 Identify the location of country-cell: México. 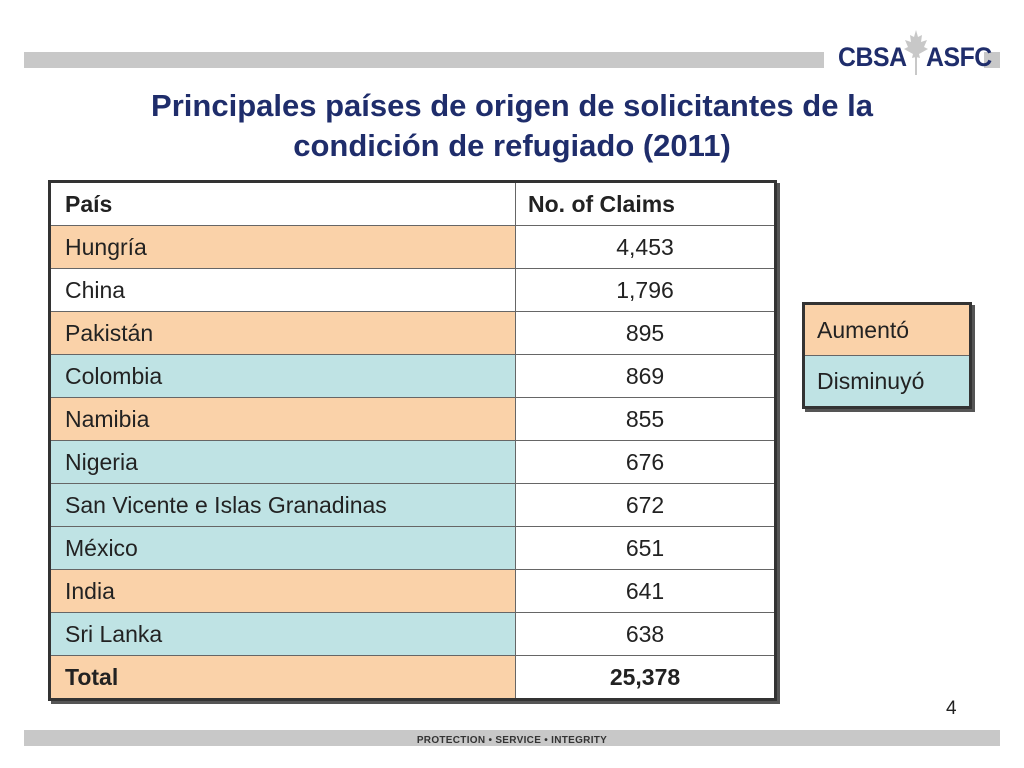
(282, 548).